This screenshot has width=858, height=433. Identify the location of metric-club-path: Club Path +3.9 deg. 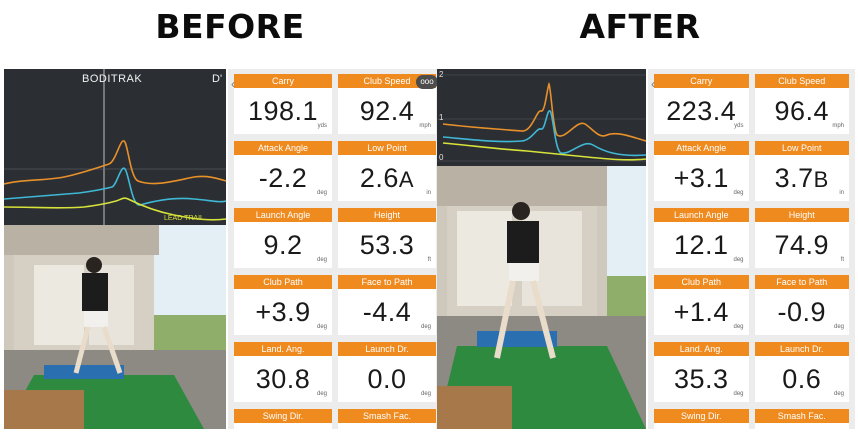
(283, 305).